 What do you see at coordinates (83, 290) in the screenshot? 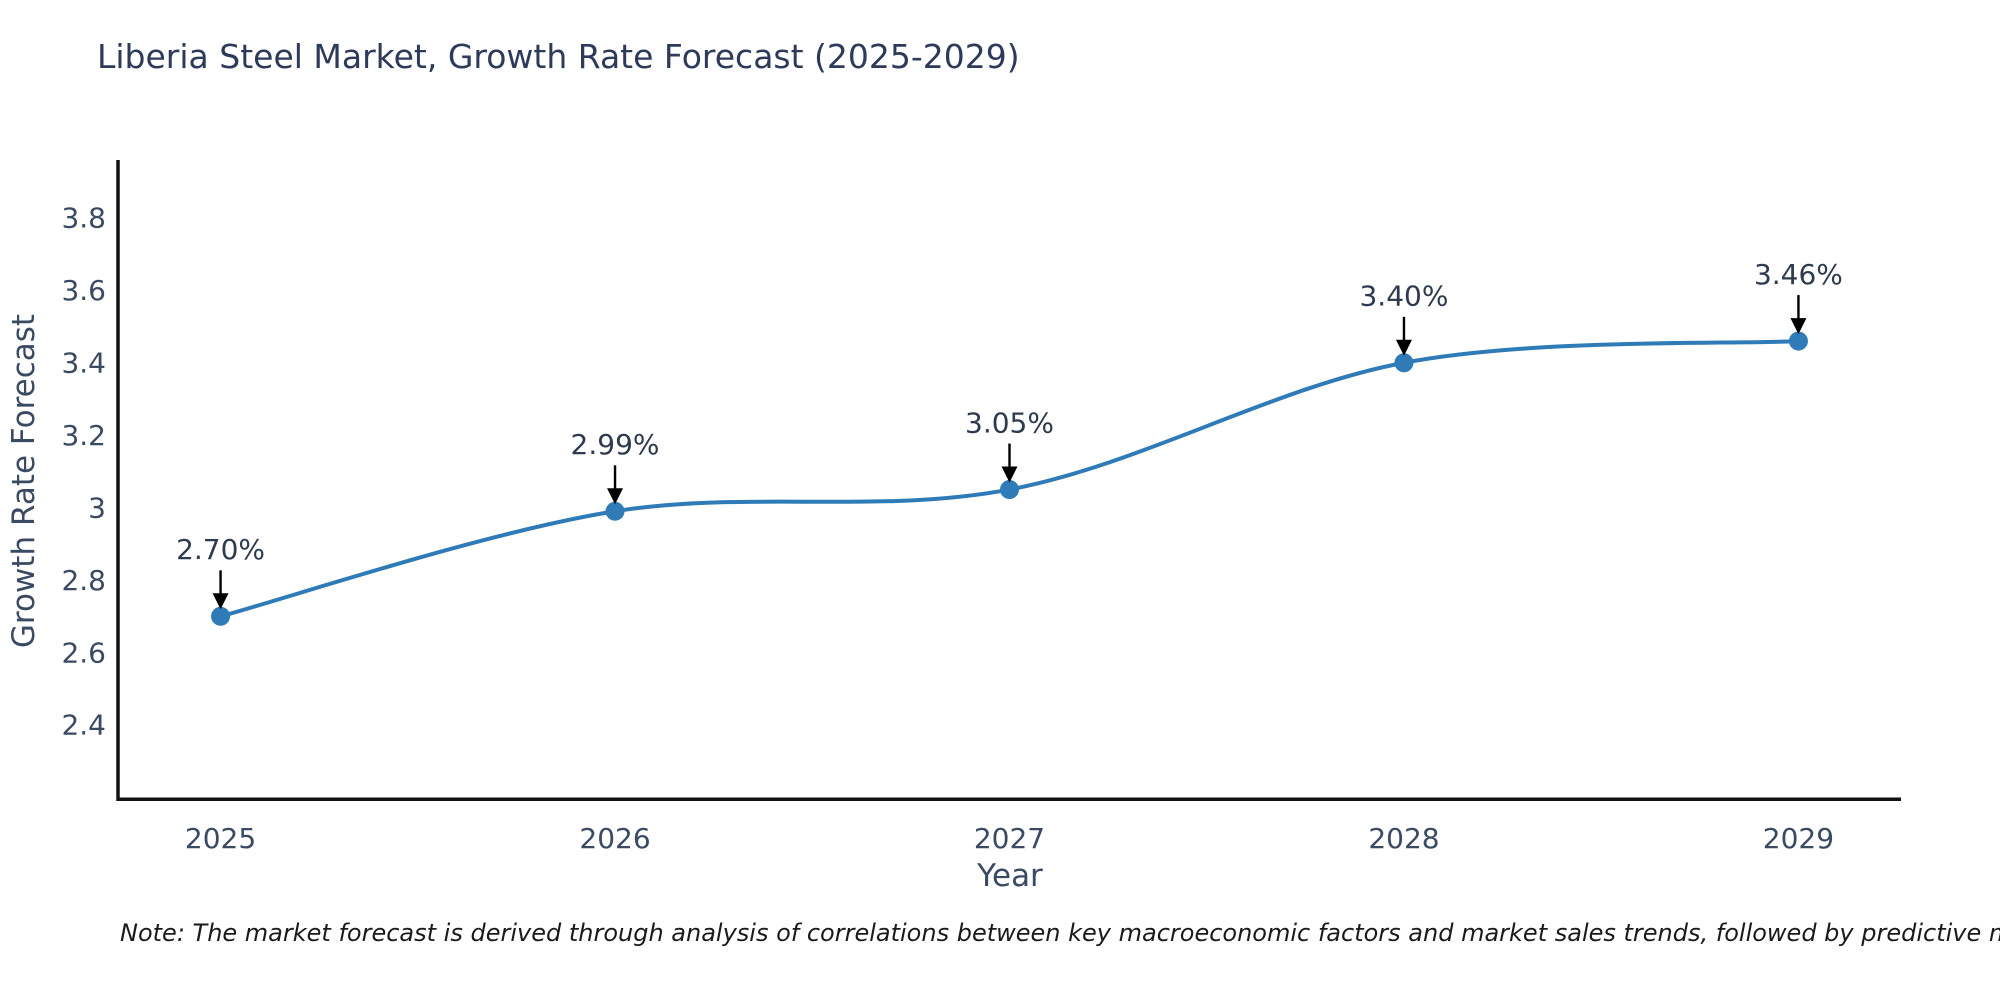
I see `y-tick-label: 3.6` at bounding box center [83, 290].